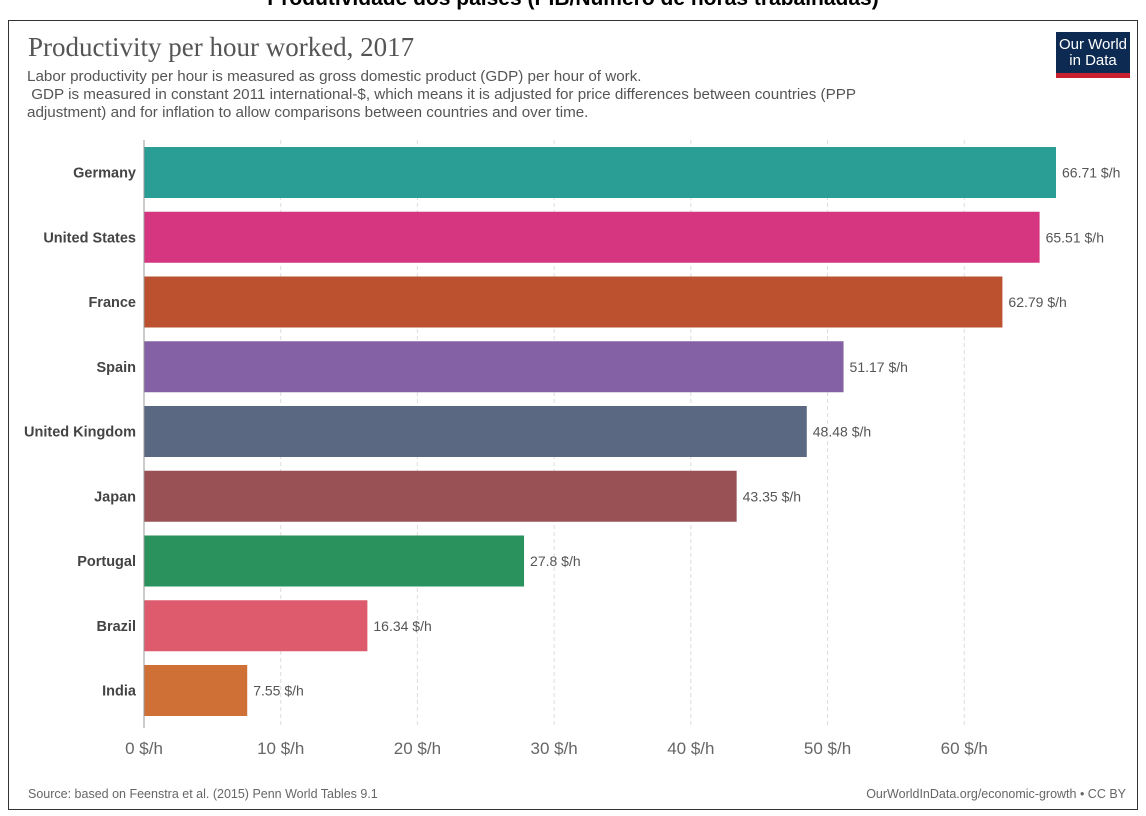  I want to click on logo-line-1: Our World, so click(1093, 44).